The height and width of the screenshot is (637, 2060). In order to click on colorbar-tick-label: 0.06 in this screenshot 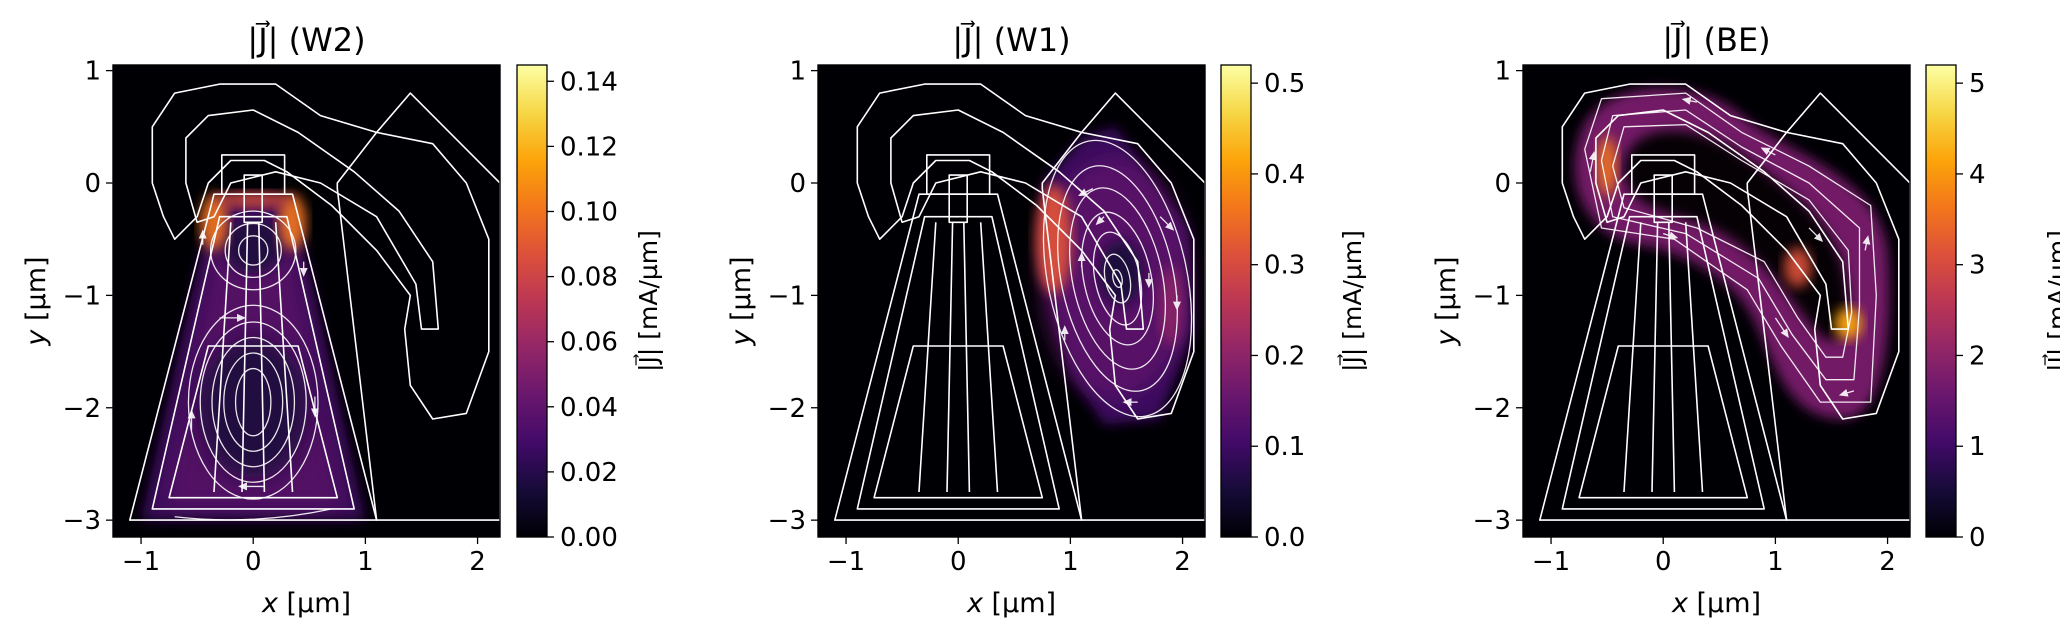, I will do `click(589, 343)`.